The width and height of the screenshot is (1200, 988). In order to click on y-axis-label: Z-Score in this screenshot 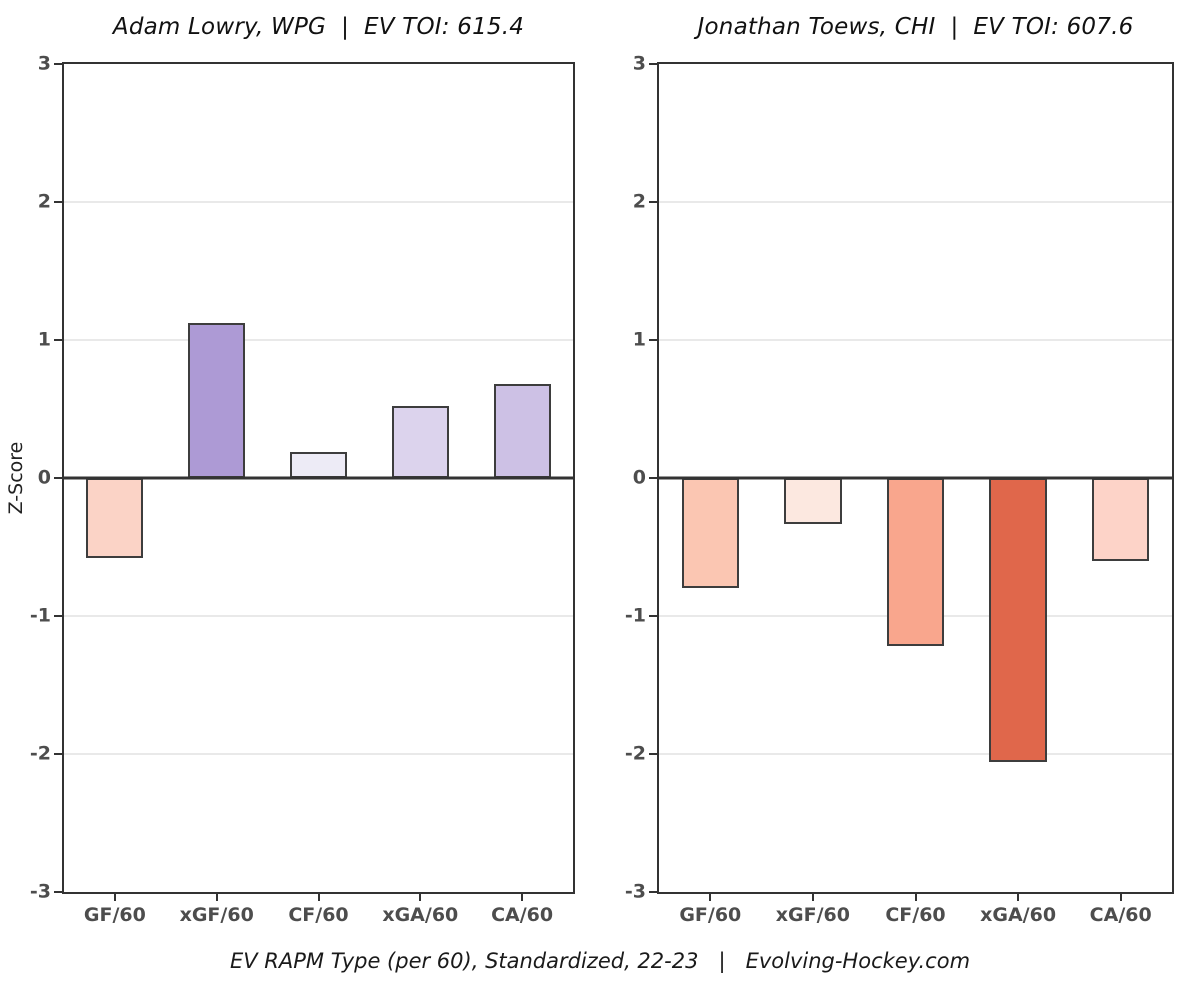, I will do `click(16, 478)`.